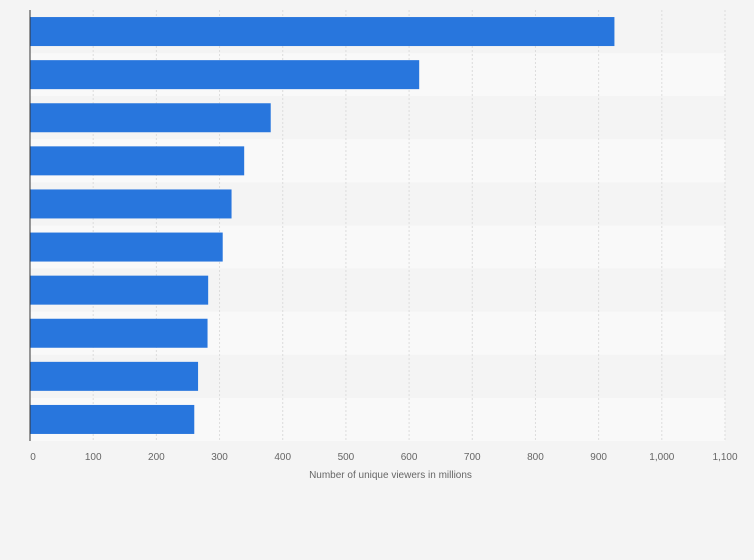 This screenshot has width=754, height=560. I want to click on x-tick-label: 1,100, so click(724, 457).